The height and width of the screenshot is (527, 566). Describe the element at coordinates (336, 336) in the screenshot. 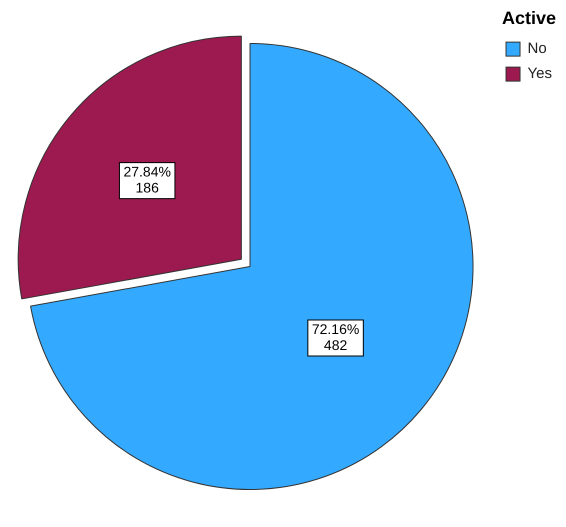

I see `data-label: 72.16% 482` at that location.